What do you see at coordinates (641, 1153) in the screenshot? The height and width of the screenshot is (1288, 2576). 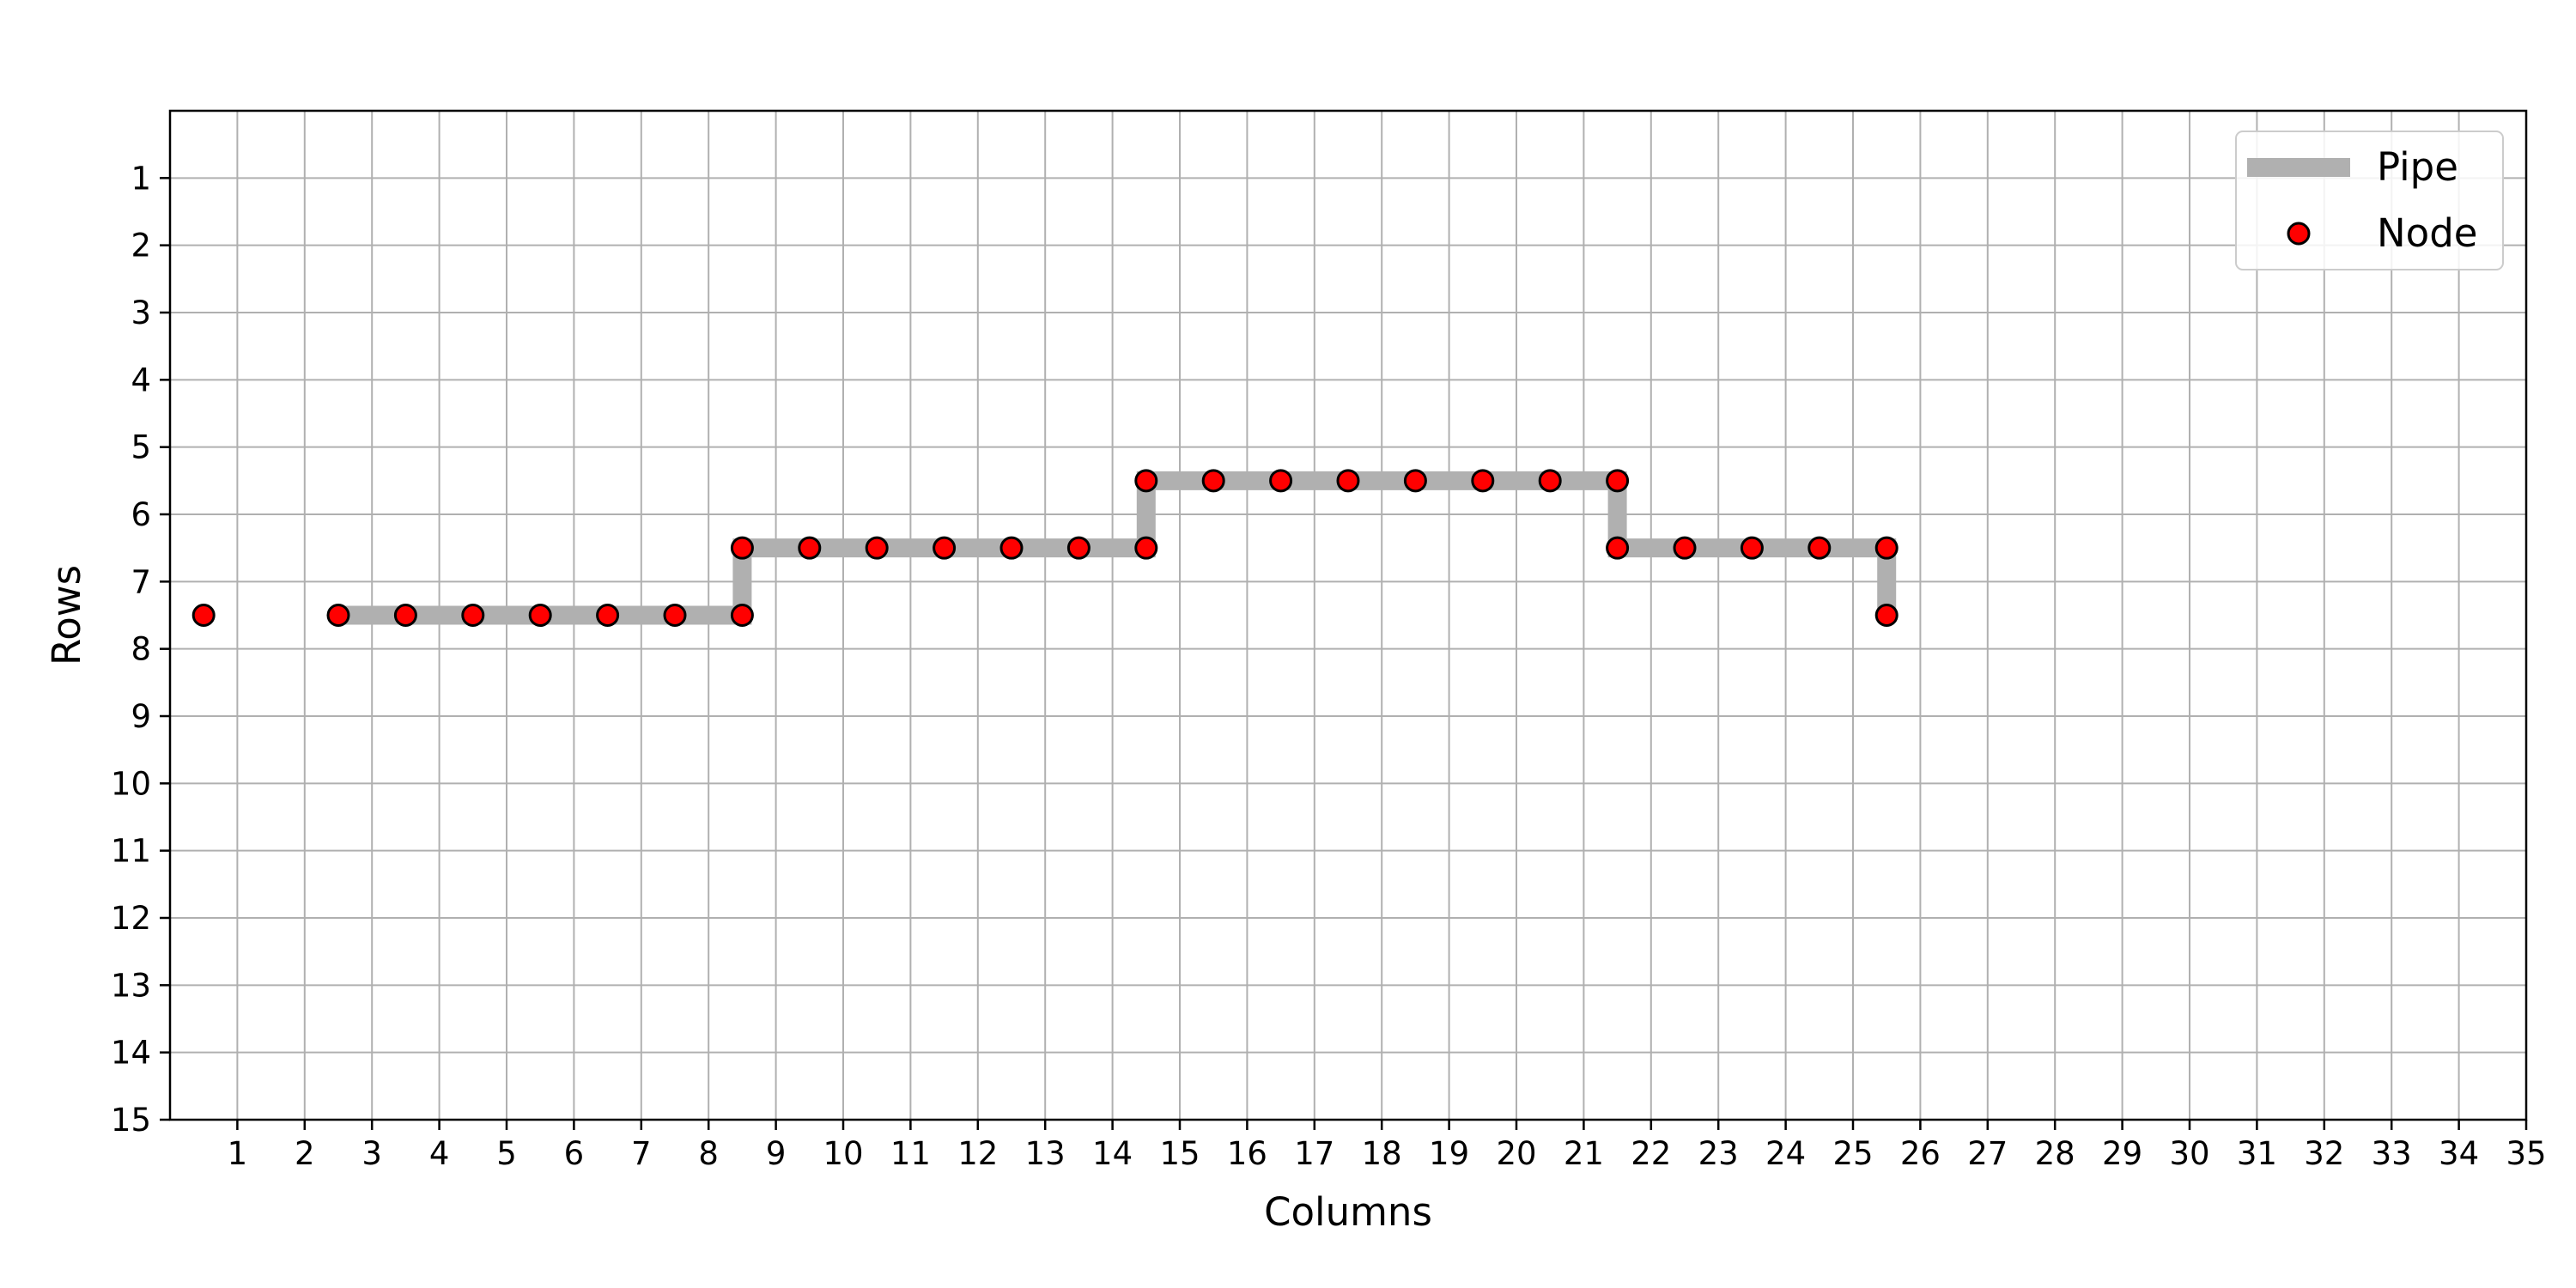 I see `x-tick-label-7: 7` at bounding box center [641, 1153].